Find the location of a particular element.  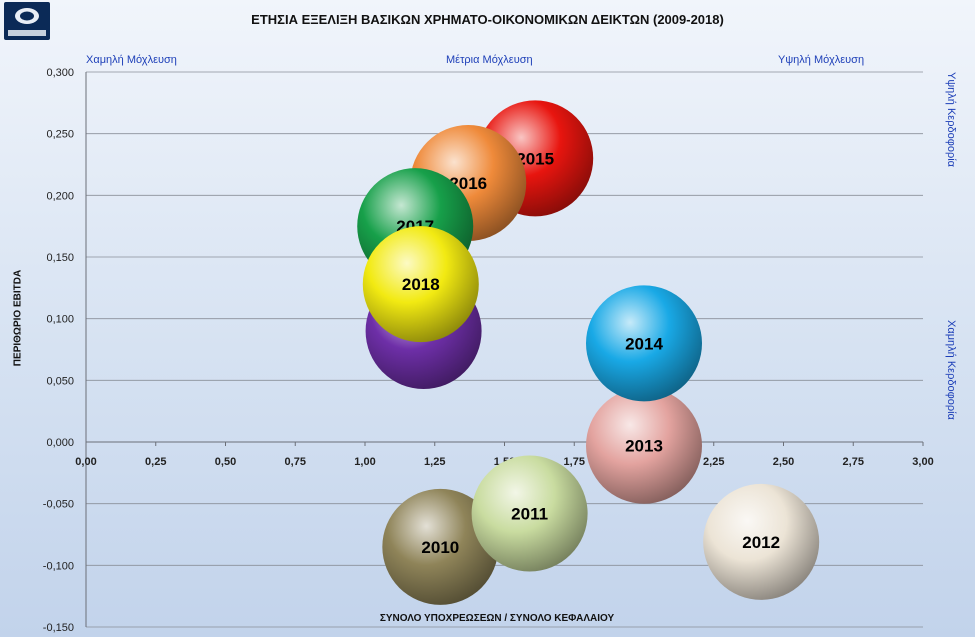

y-tick-label: 0,250 is located at coordinates (60, 135).